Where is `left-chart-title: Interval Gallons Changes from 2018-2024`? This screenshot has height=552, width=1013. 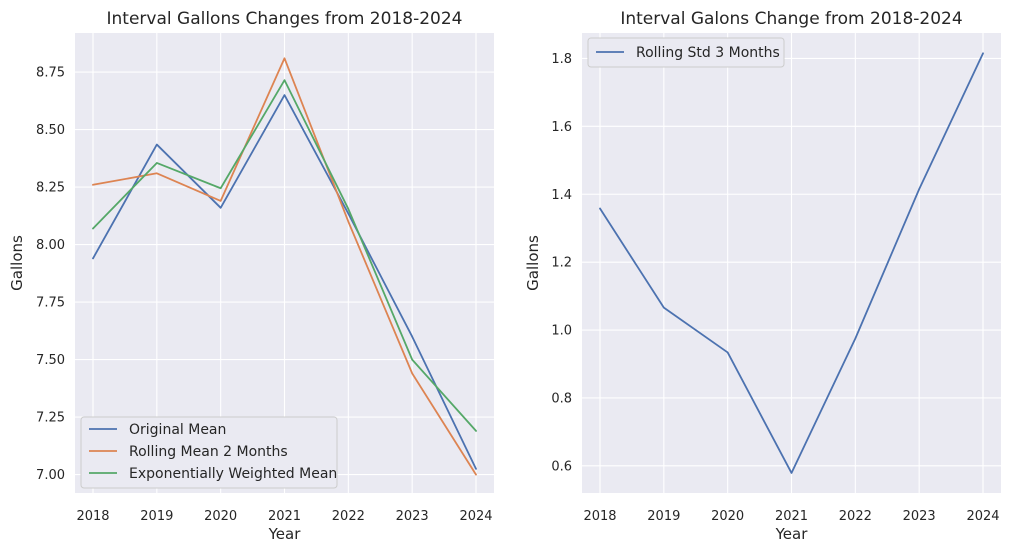 left-chart-title: Interval Gallons Changes from 2018-2024 is located at coordinates (285, 19).